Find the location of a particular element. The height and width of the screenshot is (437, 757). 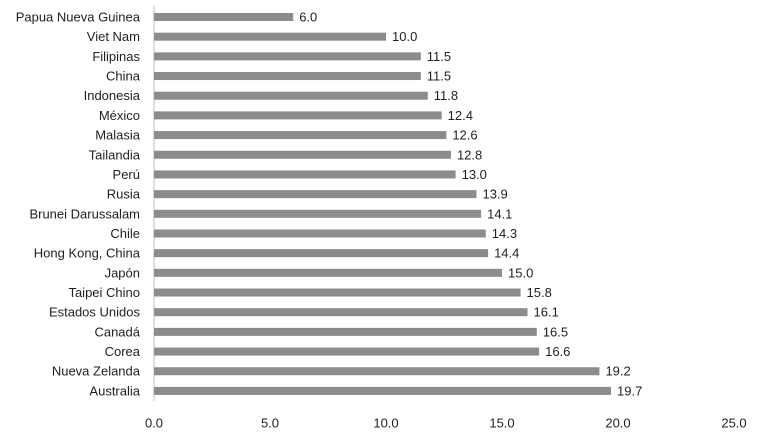

data-label: 6.0 is located at coordinates (308, 17).